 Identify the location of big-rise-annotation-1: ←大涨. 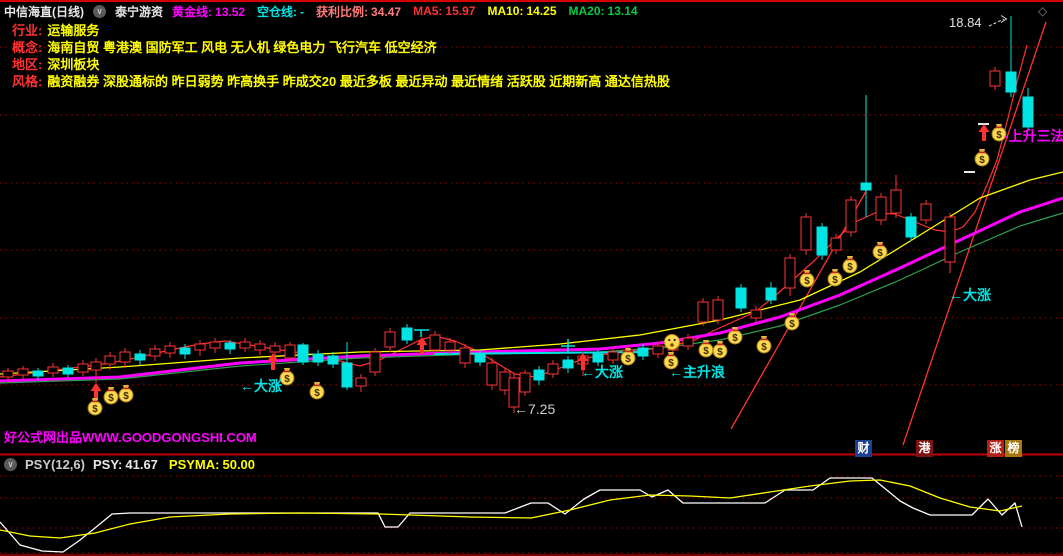
(261, 386).